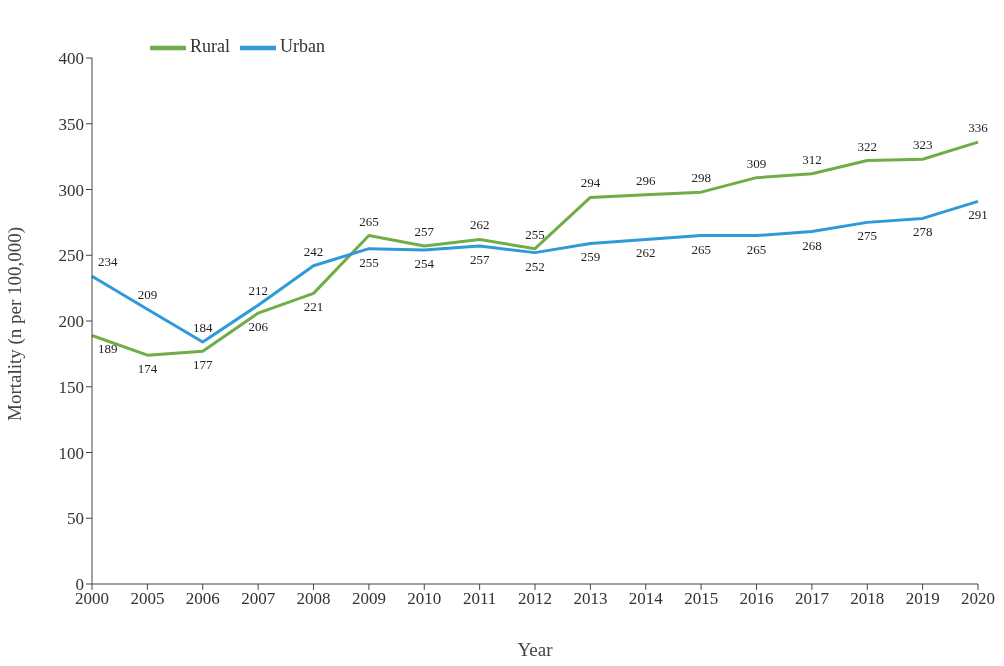 This screenshot has width=1004, height=666. I want to click on x-tick-label: 2008, so click(313, 599).